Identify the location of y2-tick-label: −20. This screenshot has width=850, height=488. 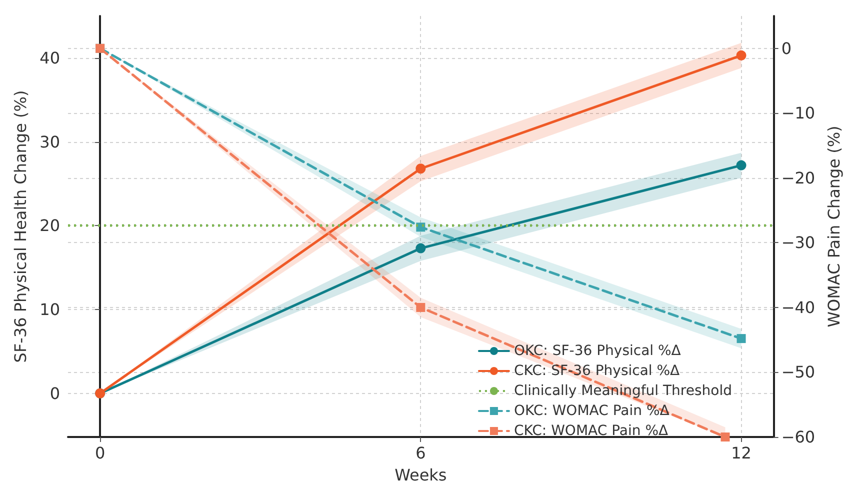
(798, 178).